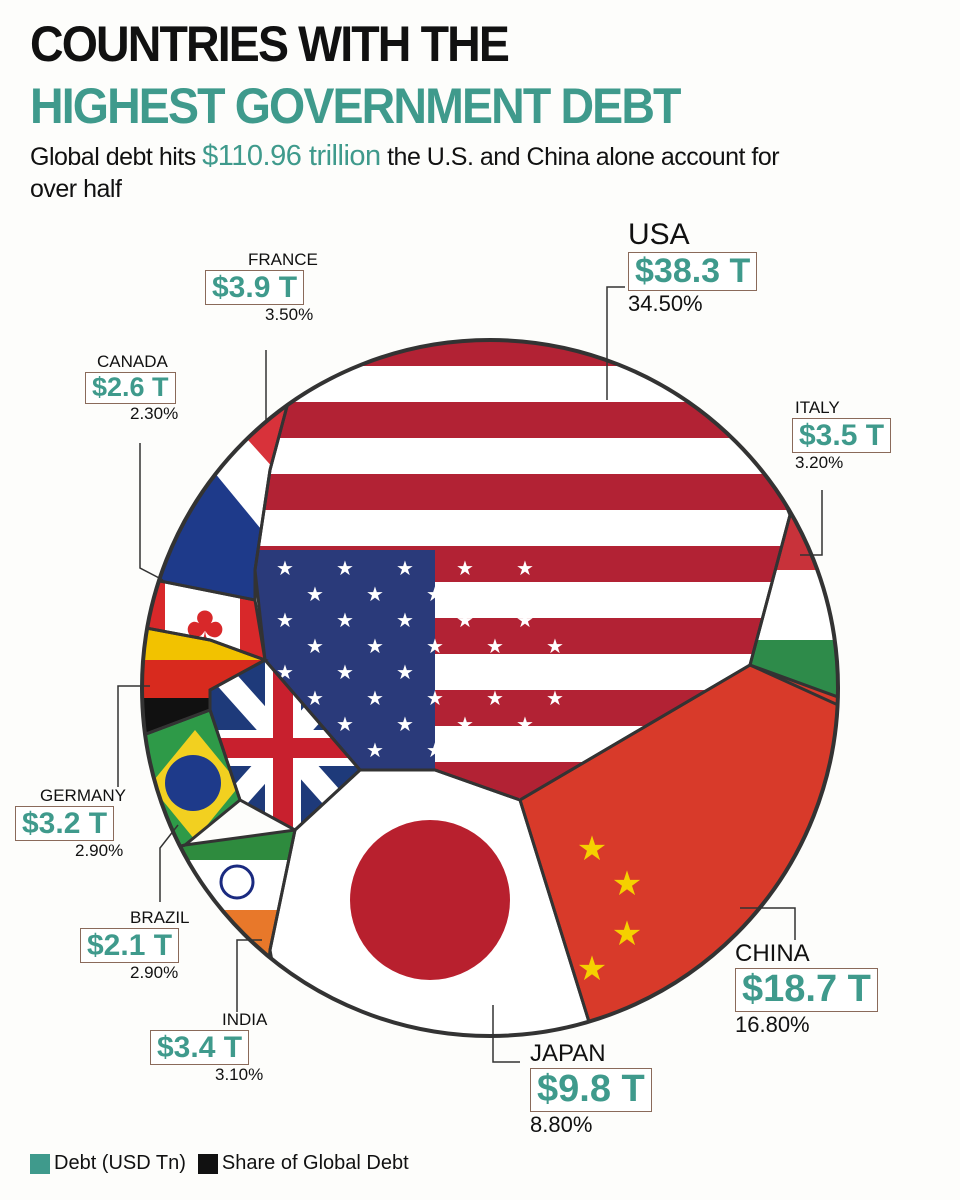  Describe the element at coordinates (207, 1163) in the screenshot. I see `legend-swatch-share` at that location.